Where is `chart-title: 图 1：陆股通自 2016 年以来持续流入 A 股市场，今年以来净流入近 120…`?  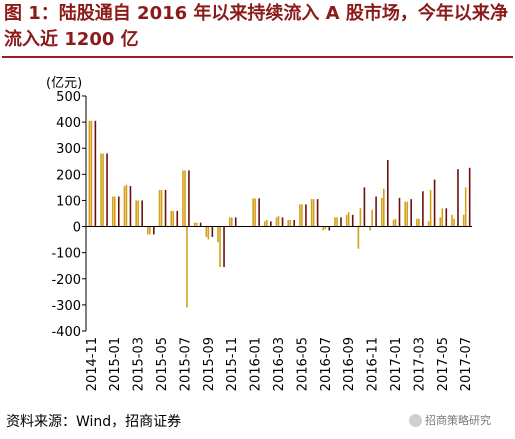
chart-title: 图 1：陆股通自 2016 年以来持续流入 A 股市场，今年以来净流入近 120… is located at coordinates (256, 26).